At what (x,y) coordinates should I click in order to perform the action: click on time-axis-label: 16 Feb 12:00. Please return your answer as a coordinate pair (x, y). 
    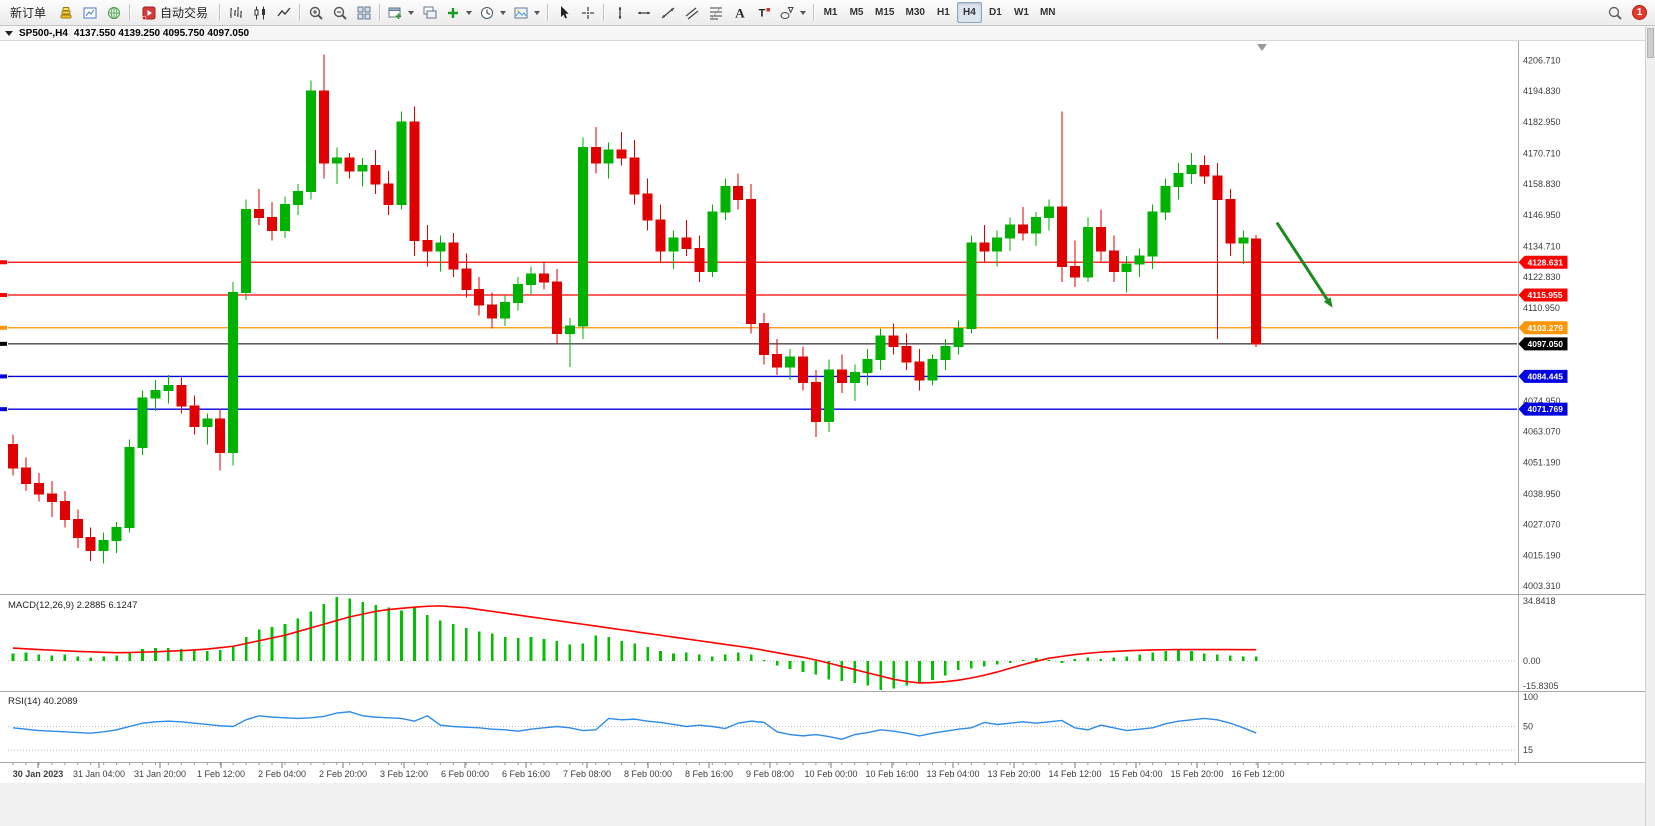
    Looking at the image, I should click on (1257, 774).